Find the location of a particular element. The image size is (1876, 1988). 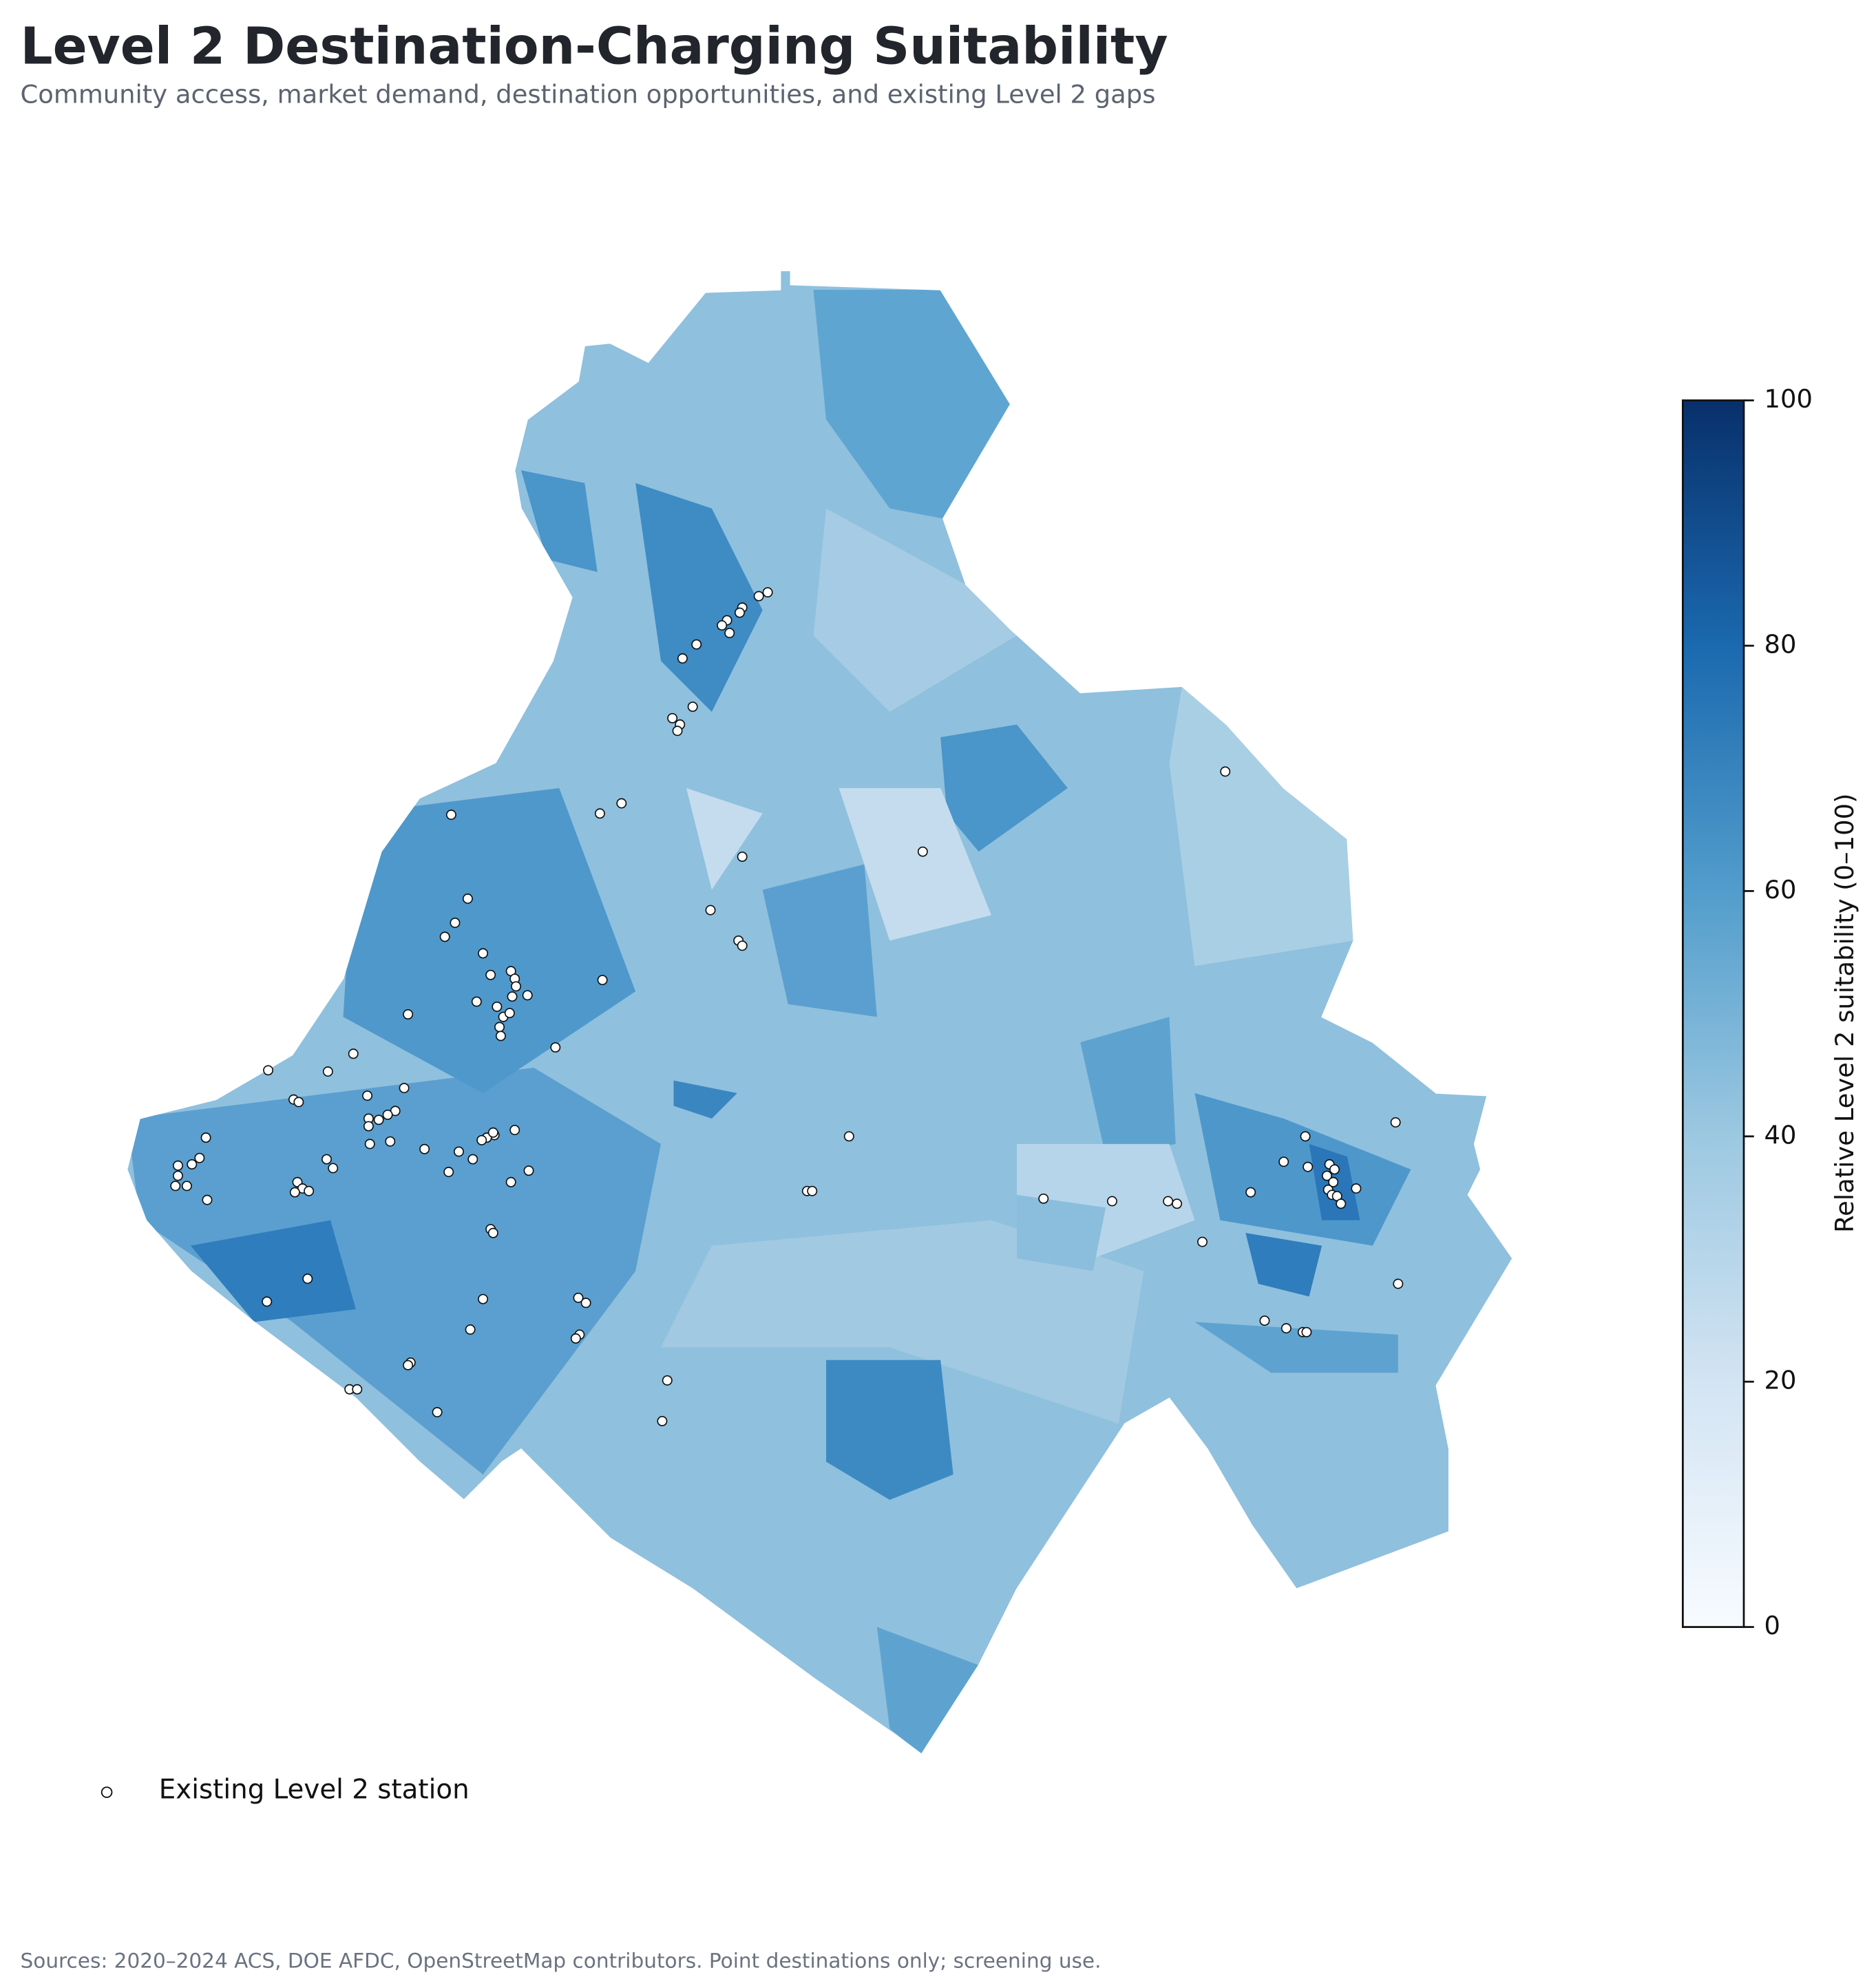

colorbar-tick-label: 100 is located at coordinates (1788, 399).